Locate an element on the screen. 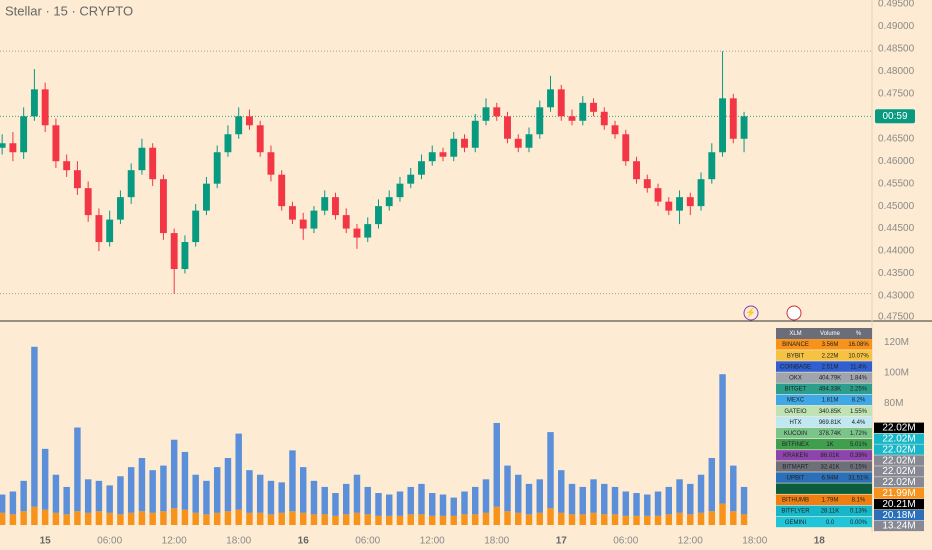  y-tick-label: 0.48000 is located at coordinates (896, 71).